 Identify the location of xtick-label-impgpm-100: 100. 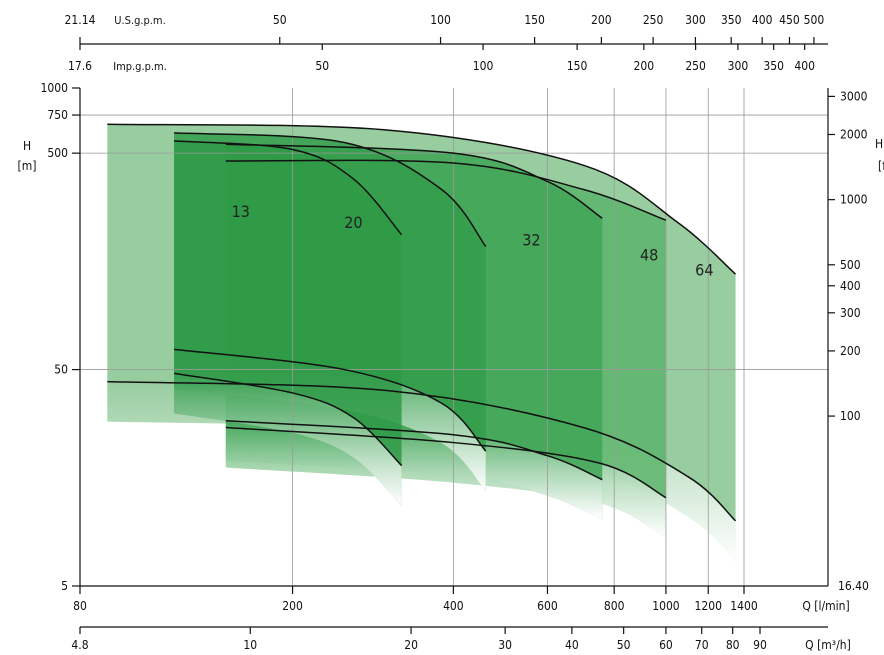
(483, 66).